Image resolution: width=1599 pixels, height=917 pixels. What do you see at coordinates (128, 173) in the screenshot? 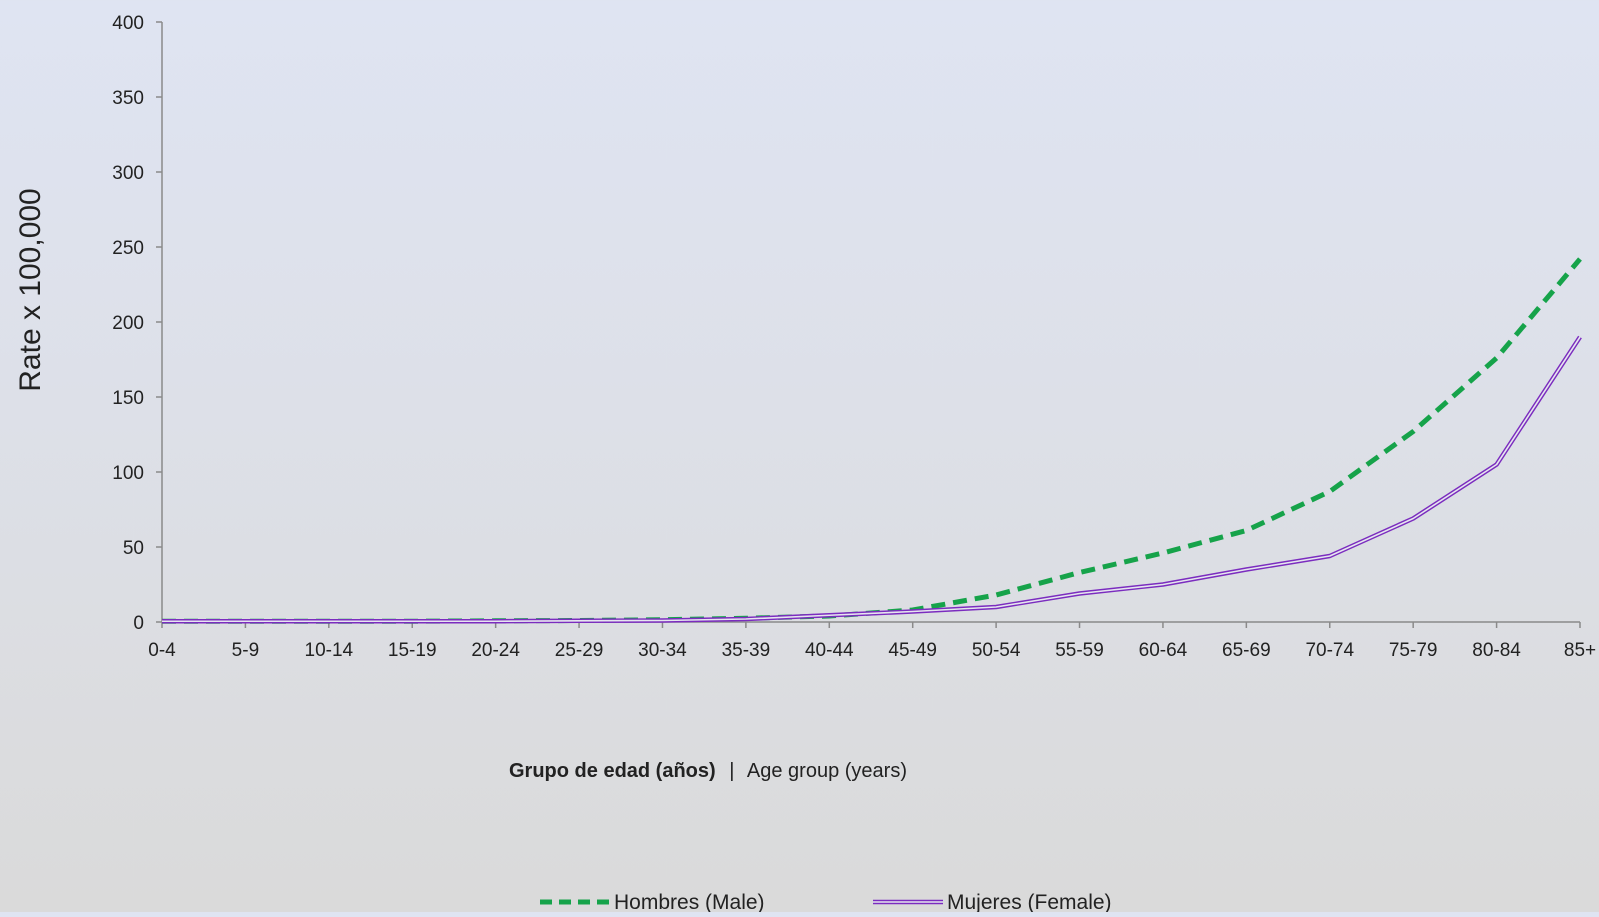
I see `y-tick-label: 300` at bounding box center [128, 173].